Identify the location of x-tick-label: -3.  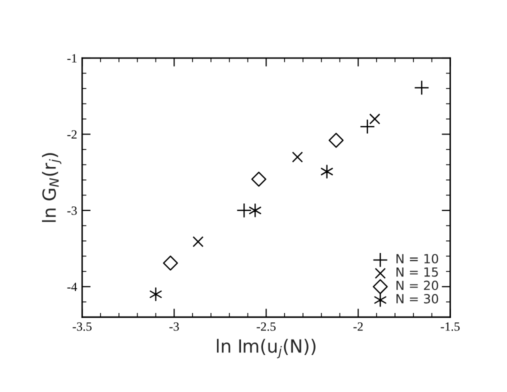
(174, 326).